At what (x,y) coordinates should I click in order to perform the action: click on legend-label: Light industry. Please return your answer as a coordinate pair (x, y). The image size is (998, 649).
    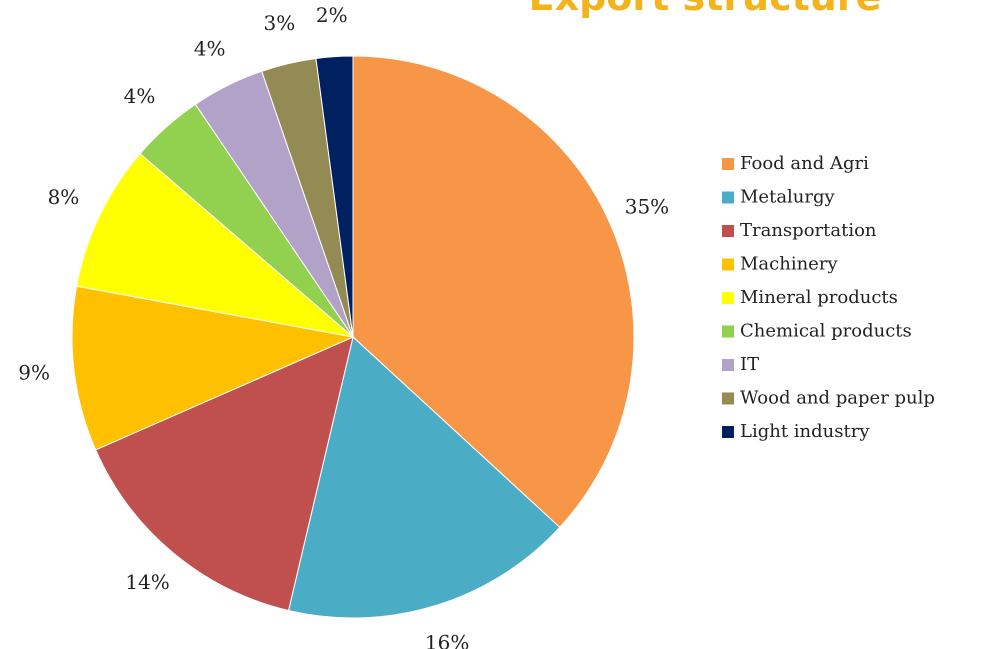
    Looking at the image, I should click on (805, 431).